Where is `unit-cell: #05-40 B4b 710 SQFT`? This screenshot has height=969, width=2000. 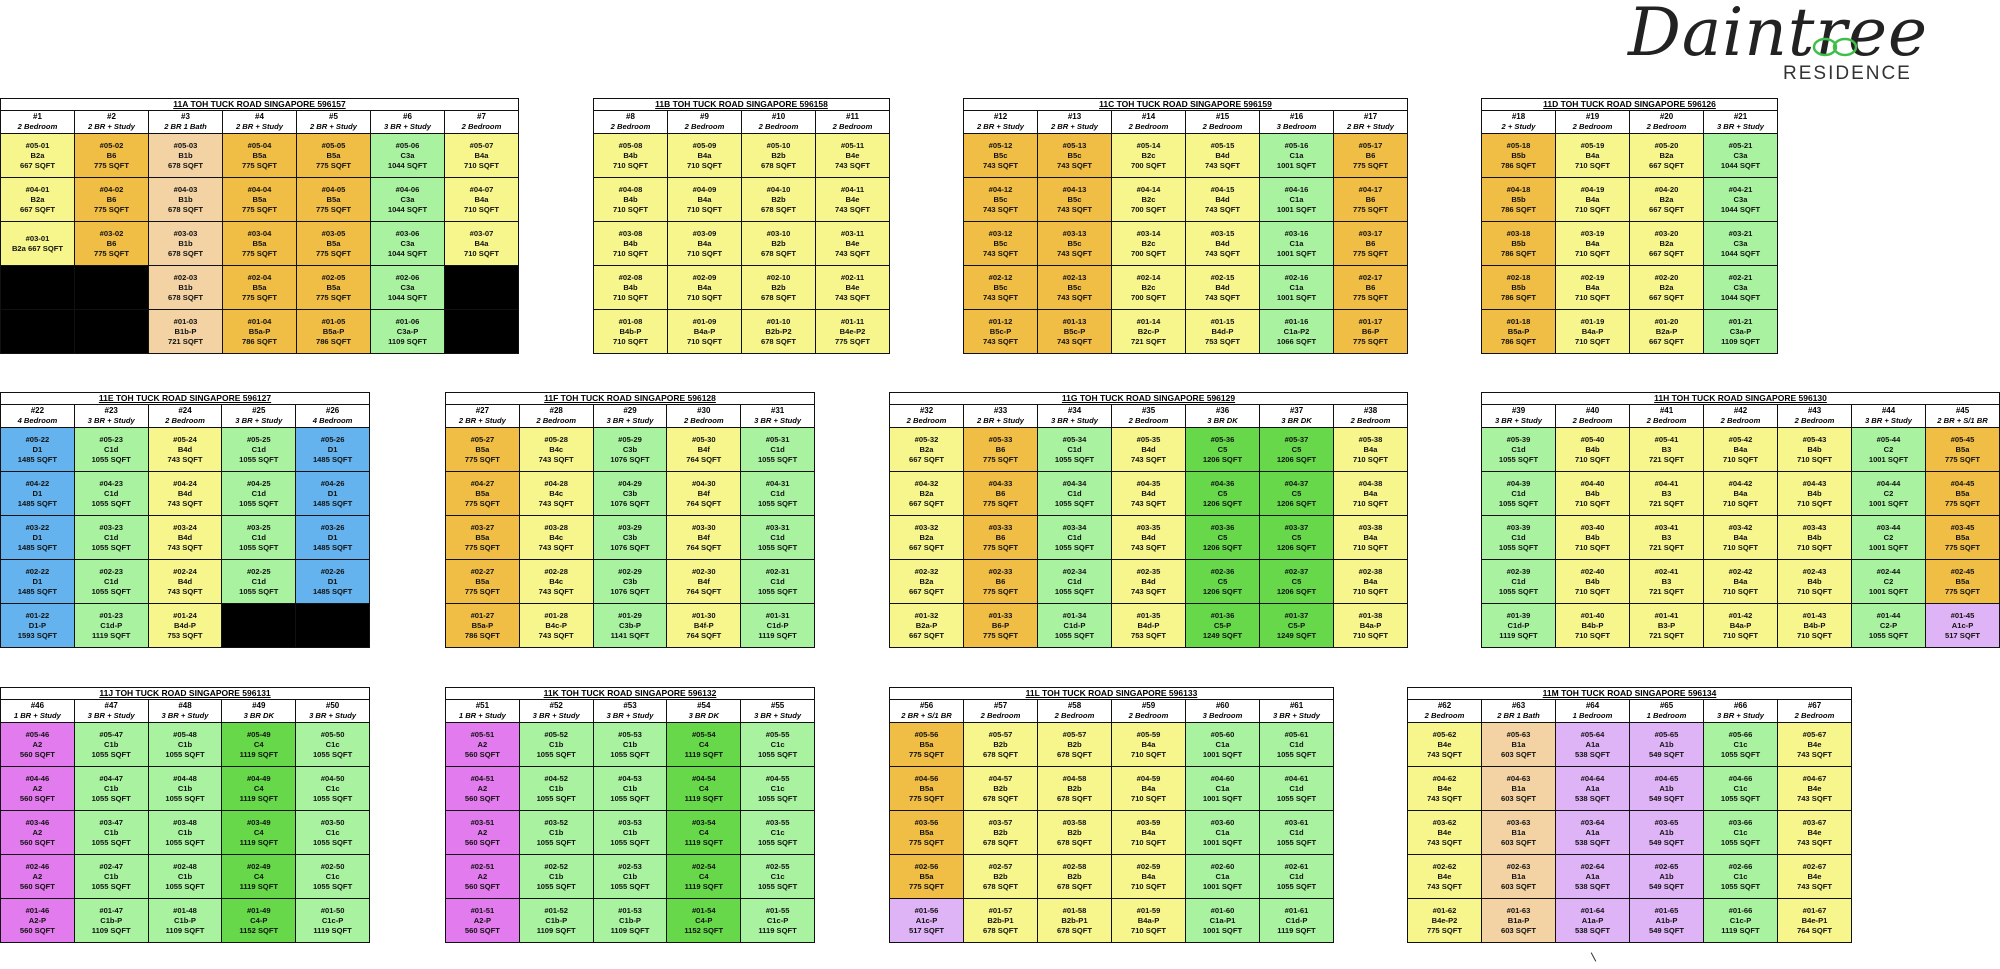 unit-cell: #05-40 B4b 710 SQFT is located at coordinates (1592, 449).